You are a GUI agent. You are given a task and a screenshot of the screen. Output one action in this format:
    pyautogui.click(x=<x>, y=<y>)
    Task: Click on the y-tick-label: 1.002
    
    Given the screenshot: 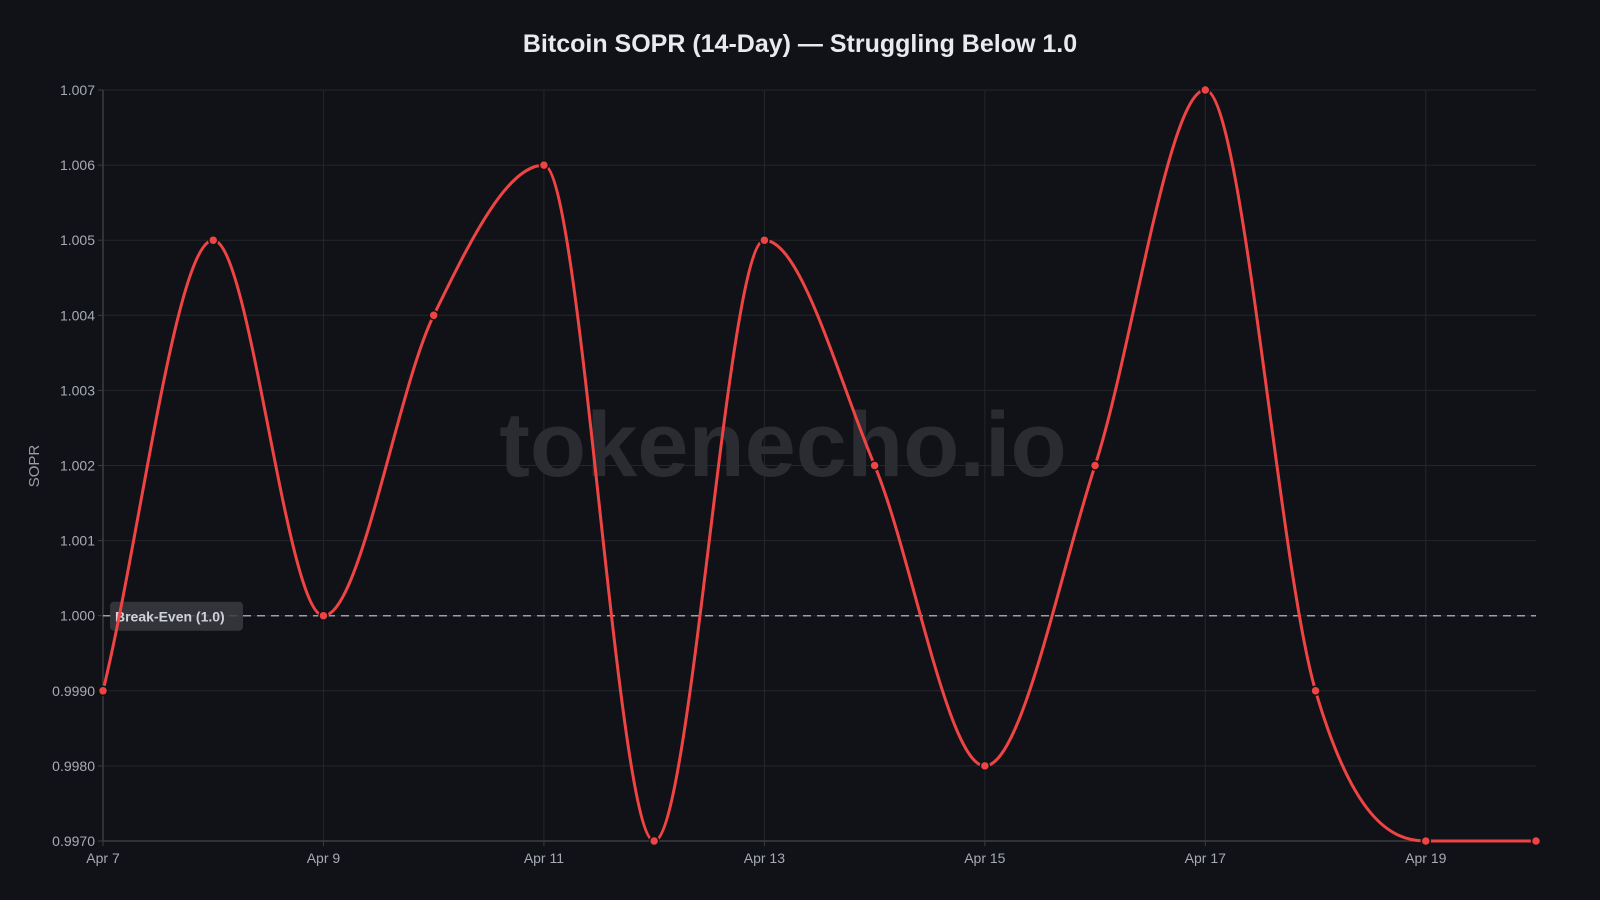 What is the action you would take?
    pyautogui.click(x=77, y=466)
    